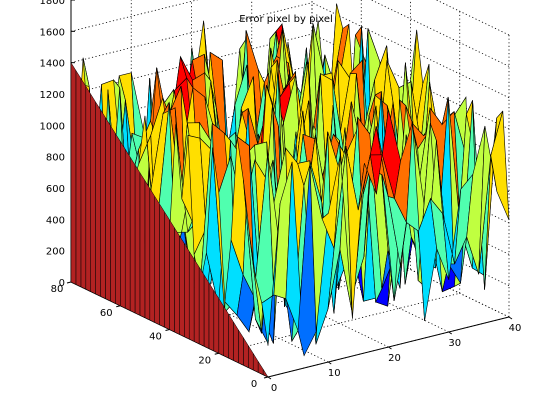 This screenshot has height=419, width=559. What do you see at coordinates (454, 343) in the screenshot?
I see `x-tick-label: 30` at bounding box center [454, 343].